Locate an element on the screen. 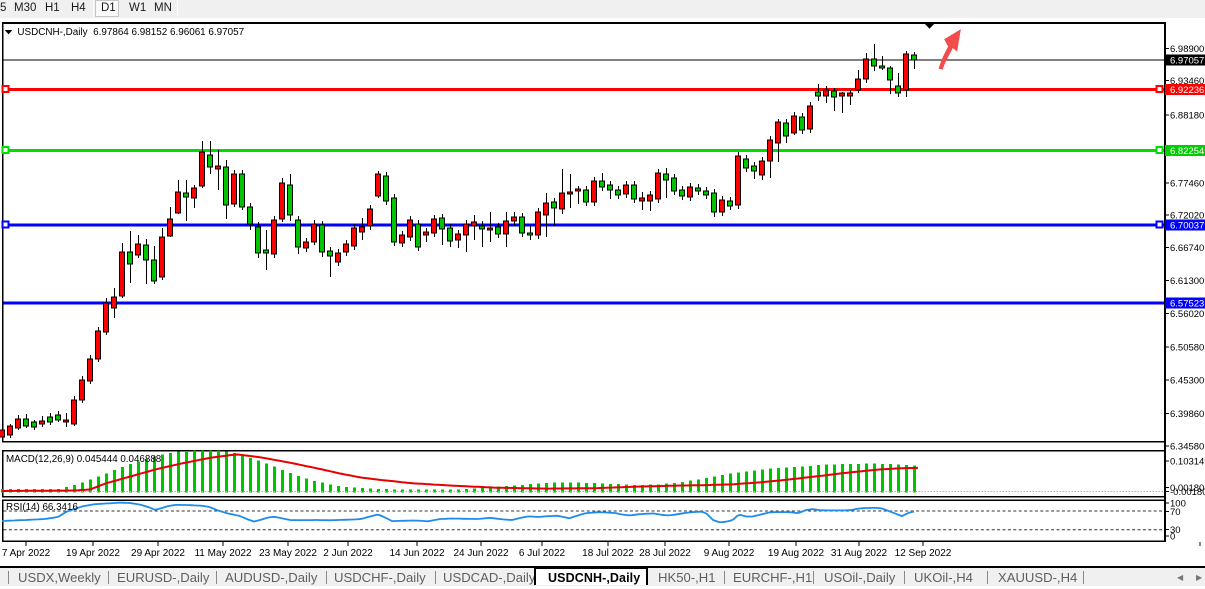 This screenshot has height=589, width=1205. svg-text: -0.00180 is located at coordinates (1187, 492).